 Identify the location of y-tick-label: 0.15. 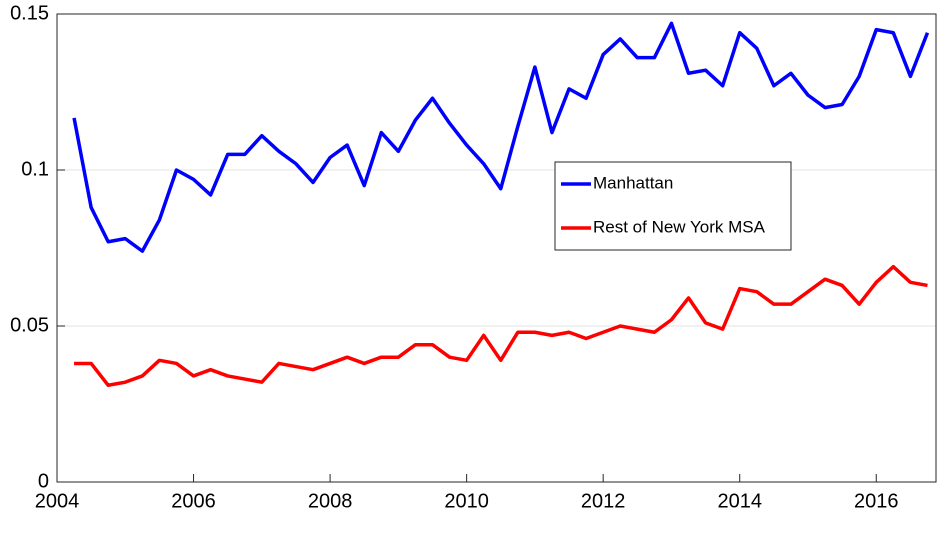
(29, 13).